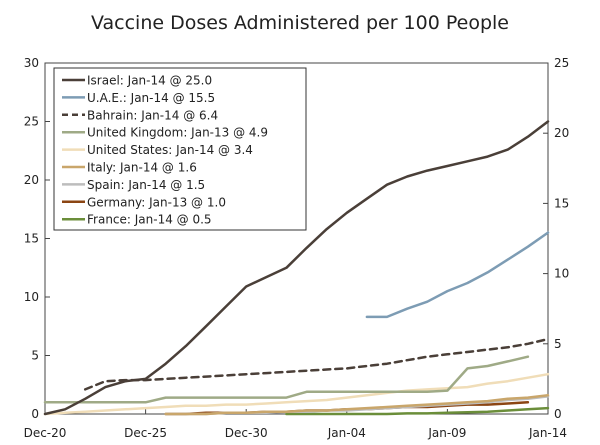  I want to click on series-line-united-states, so click(296, 394).